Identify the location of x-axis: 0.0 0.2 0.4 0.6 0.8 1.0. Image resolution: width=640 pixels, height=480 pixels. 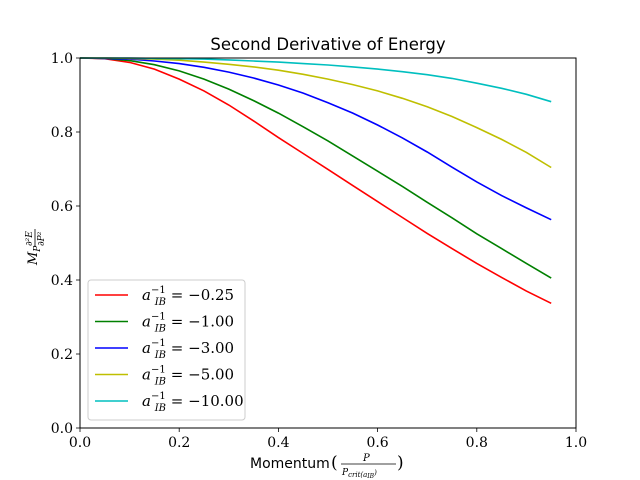
(328, 439).